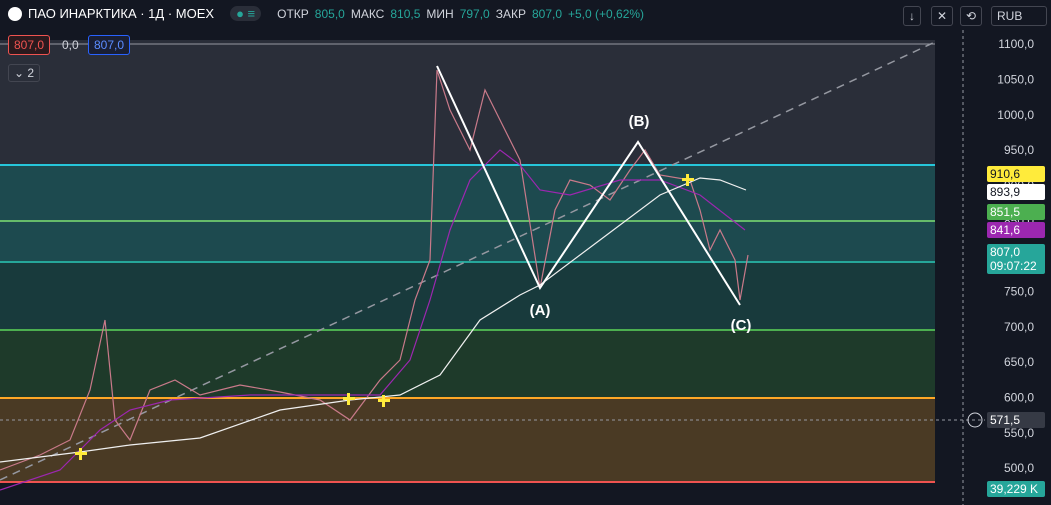 The image size is (1051, 505). Describe the element at coordinates (546, 13) in the screenshot. I see `ohlc-value: 807,0` at that location.